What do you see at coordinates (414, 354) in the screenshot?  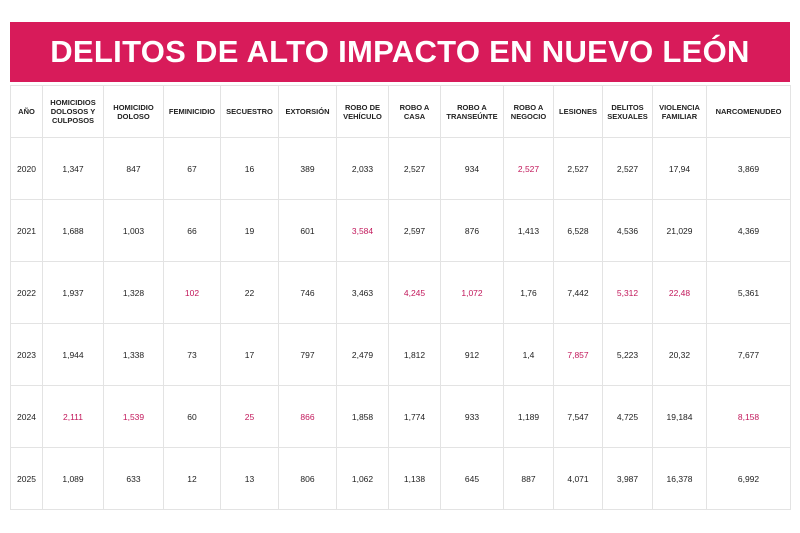 I see `value-cell: 1,812` at bounding box center [414, 354].